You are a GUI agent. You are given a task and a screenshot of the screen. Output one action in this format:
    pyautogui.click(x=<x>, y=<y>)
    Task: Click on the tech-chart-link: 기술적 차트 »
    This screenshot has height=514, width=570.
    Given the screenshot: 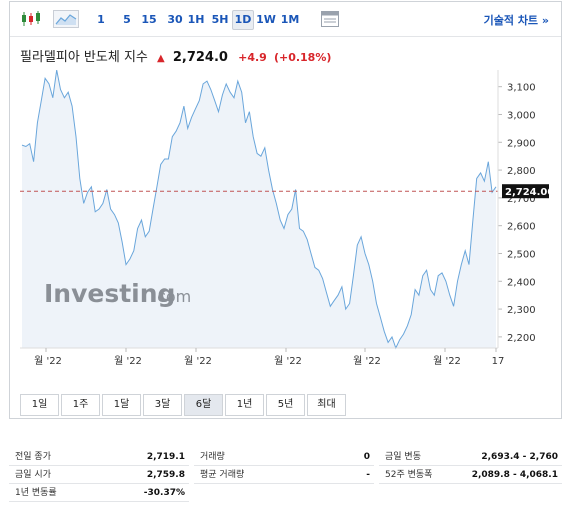 What is the action you would take?
    pyautogui.click(x=516, y=20)
    